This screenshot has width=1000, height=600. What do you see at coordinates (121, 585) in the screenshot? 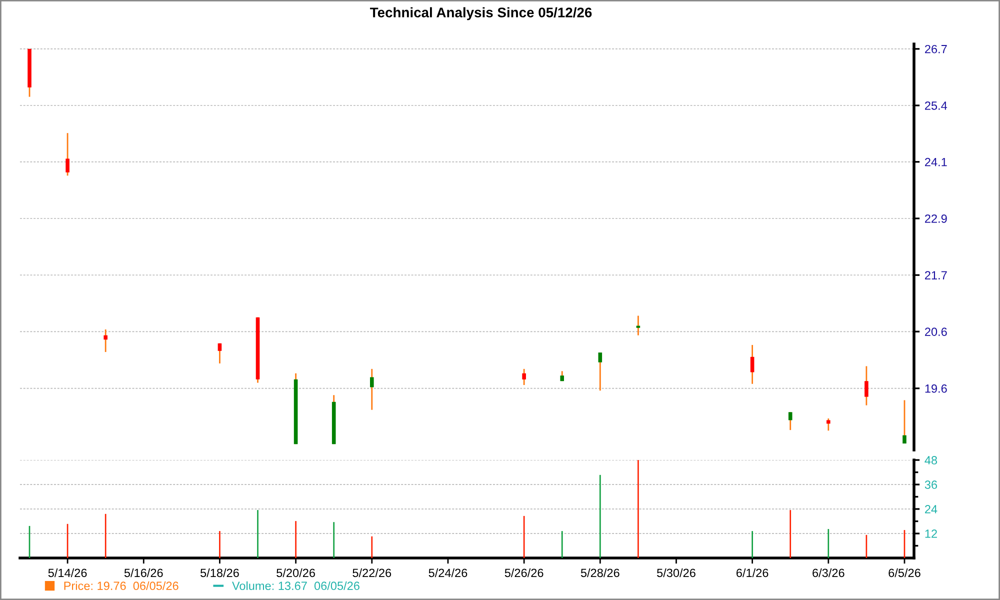
I see `text: Price: 19.76 06/05/26` at bounding box center [121, 585].